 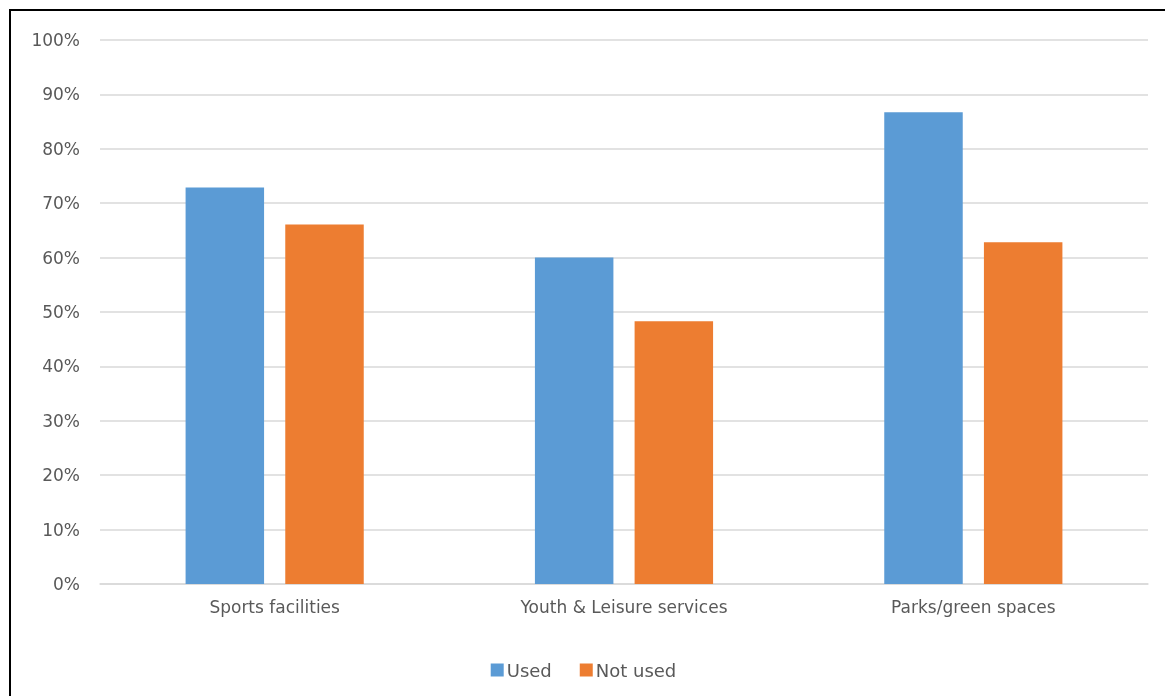 What do you see at coordinates (636, 670) in the screenshot?
I see `legend-label: Not used` at bounding box center [636, 670].